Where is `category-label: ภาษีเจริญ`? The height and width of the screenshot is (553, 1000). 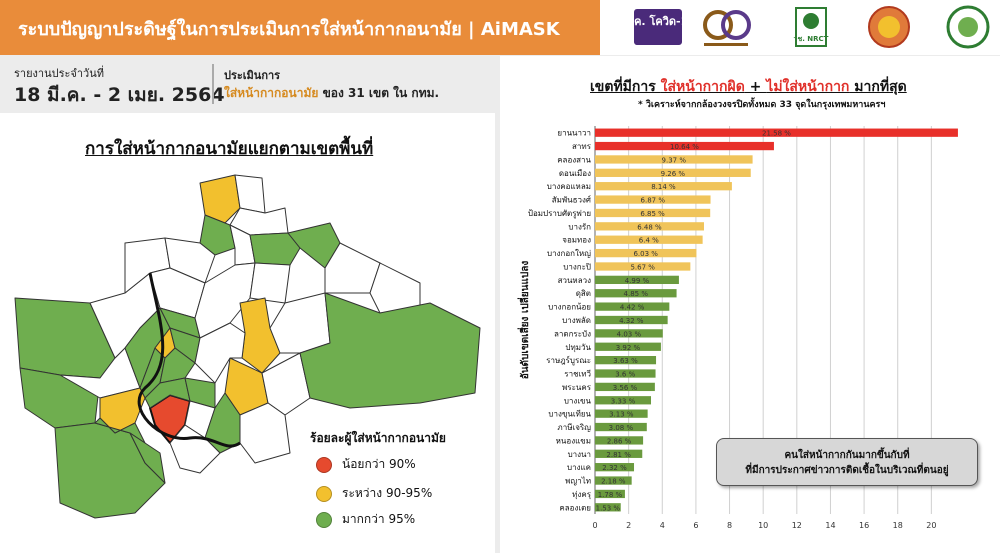
category-label: ภาษีเจริญ is located at coordinates (574, 427).